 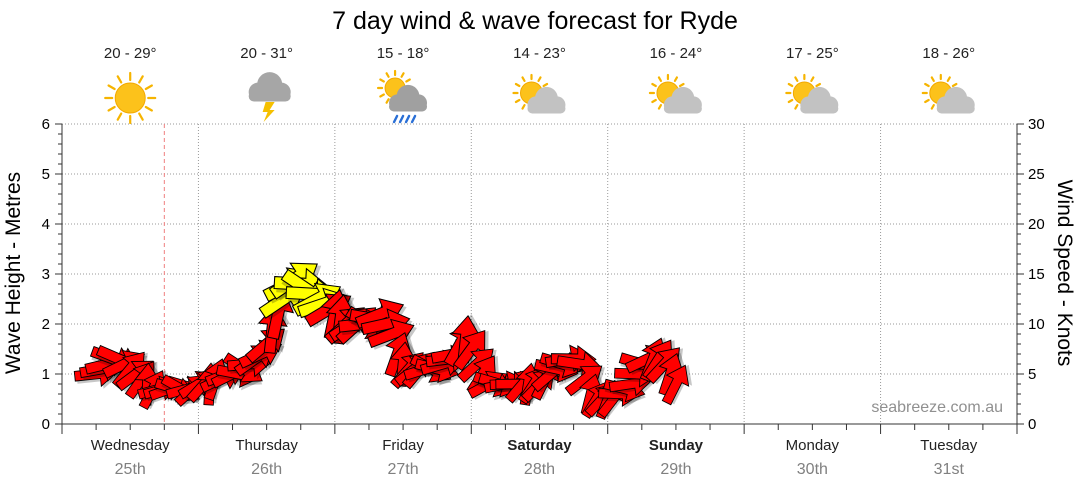 I want to click on day-name-label: Tuesday, so click(x=948, y=445).